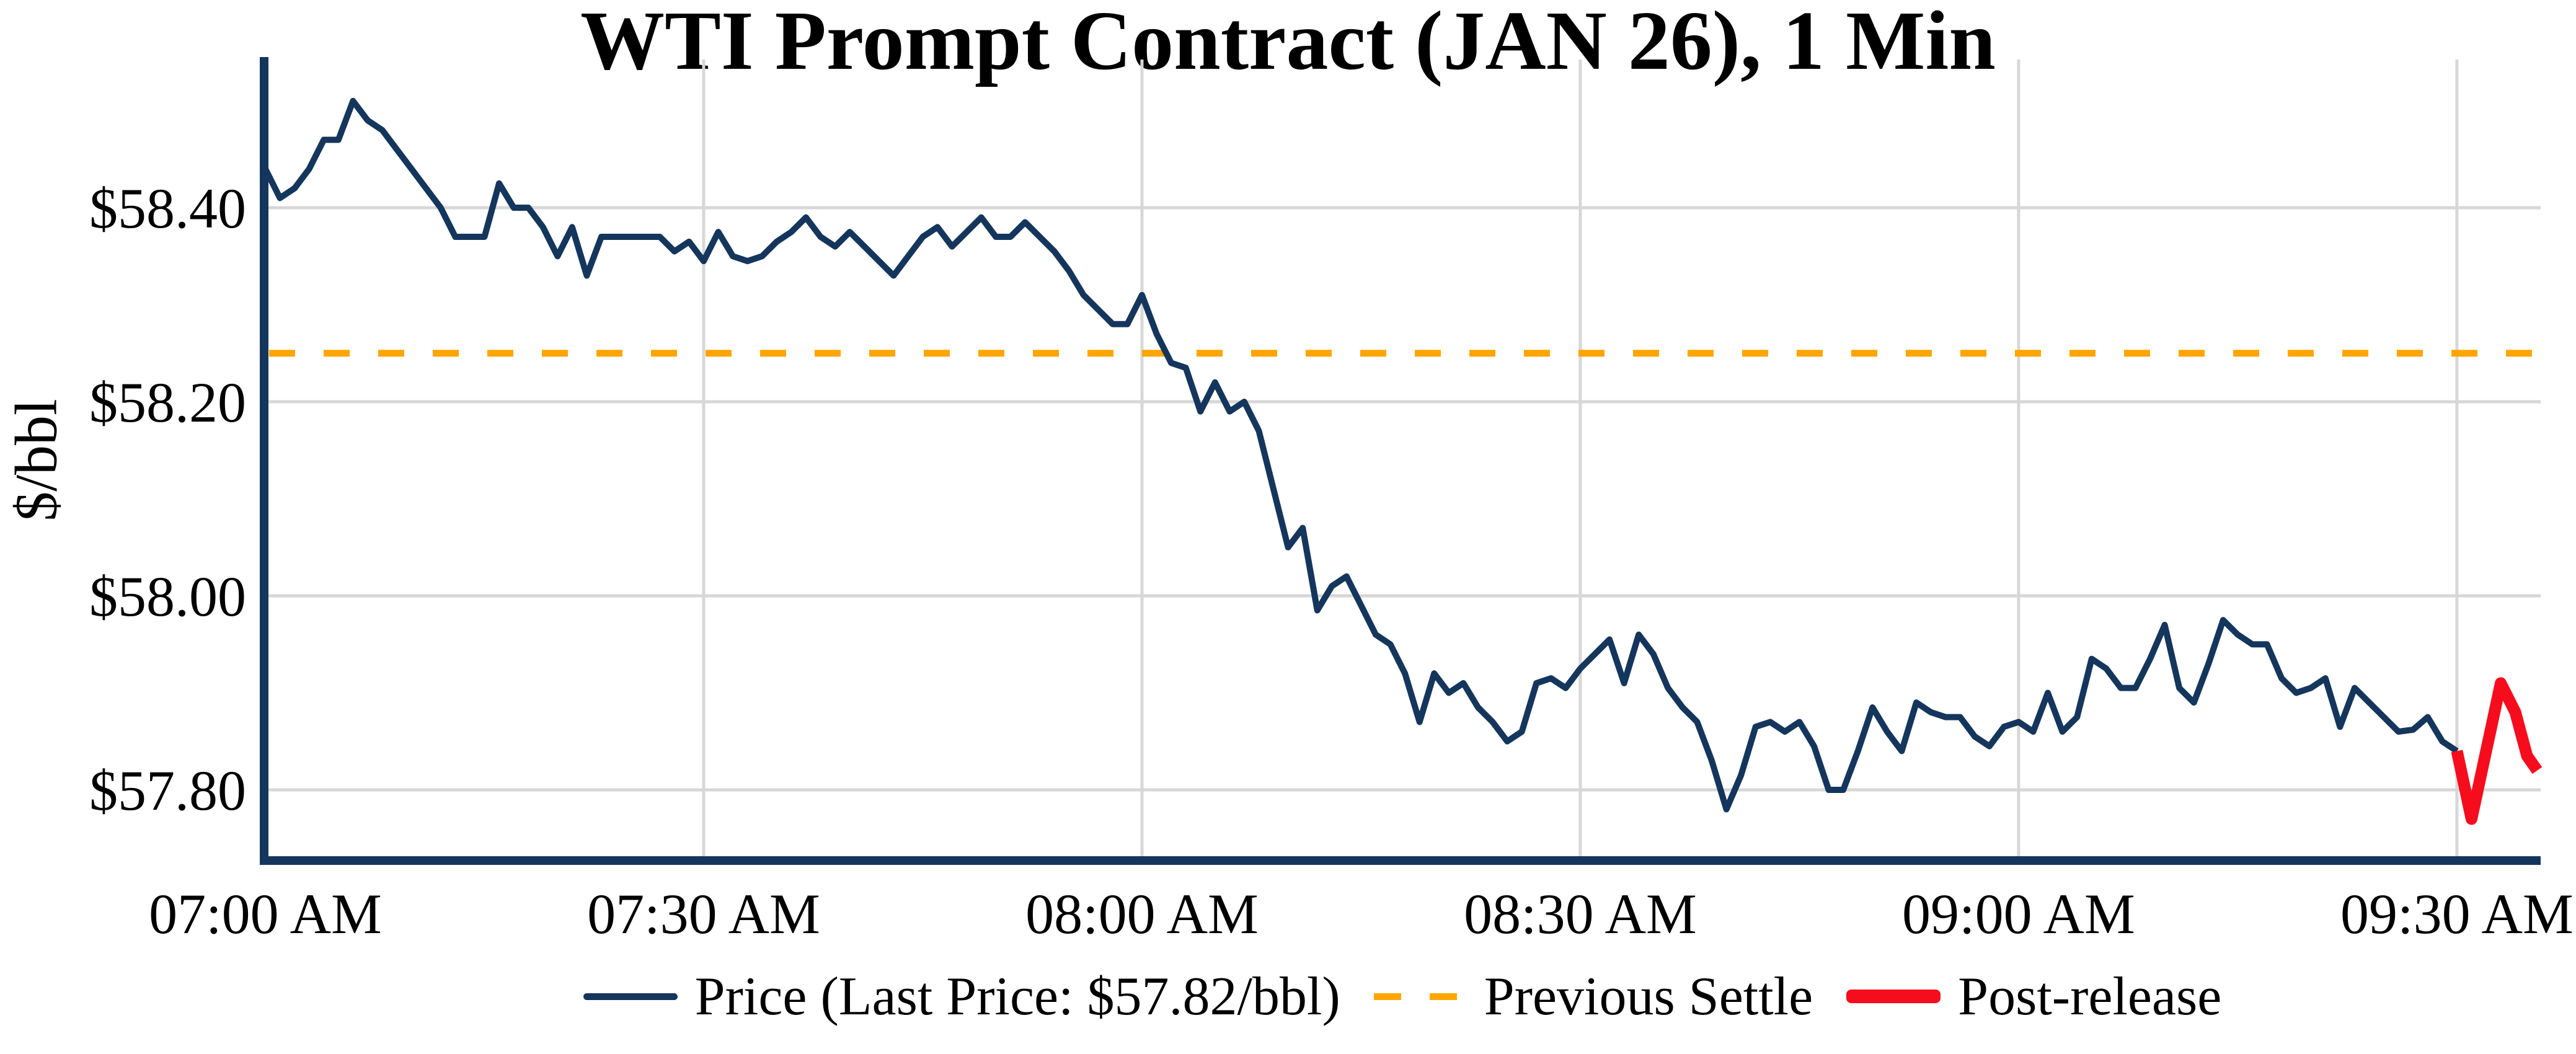 The height and width of the screenshot is (1054, 2576). I want to click on legend-label-previous-settle: Previous Settle, so click(1649, 996).